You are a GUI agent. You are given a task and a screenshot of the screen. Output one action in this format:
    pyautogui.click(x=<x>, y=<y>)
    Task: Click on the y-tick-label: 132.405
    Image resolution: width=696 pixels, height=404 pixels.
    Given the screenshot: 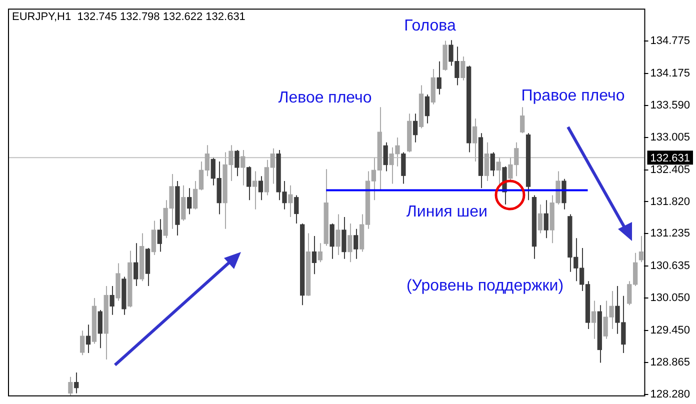 What is the action you would take?
    pyautogui.click(x=670, y=170)
    